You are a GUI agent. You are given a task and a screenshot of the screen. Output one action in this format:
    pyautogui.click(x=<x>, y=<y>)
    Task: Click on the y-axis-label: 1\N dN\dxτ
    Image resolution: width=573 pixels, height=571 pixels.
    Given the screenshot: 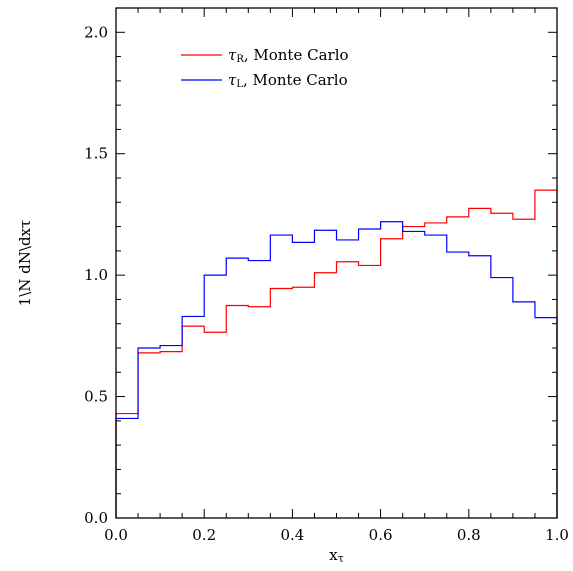 What is the action you would take?
    pyautogui.click(x=25, y=263)
    